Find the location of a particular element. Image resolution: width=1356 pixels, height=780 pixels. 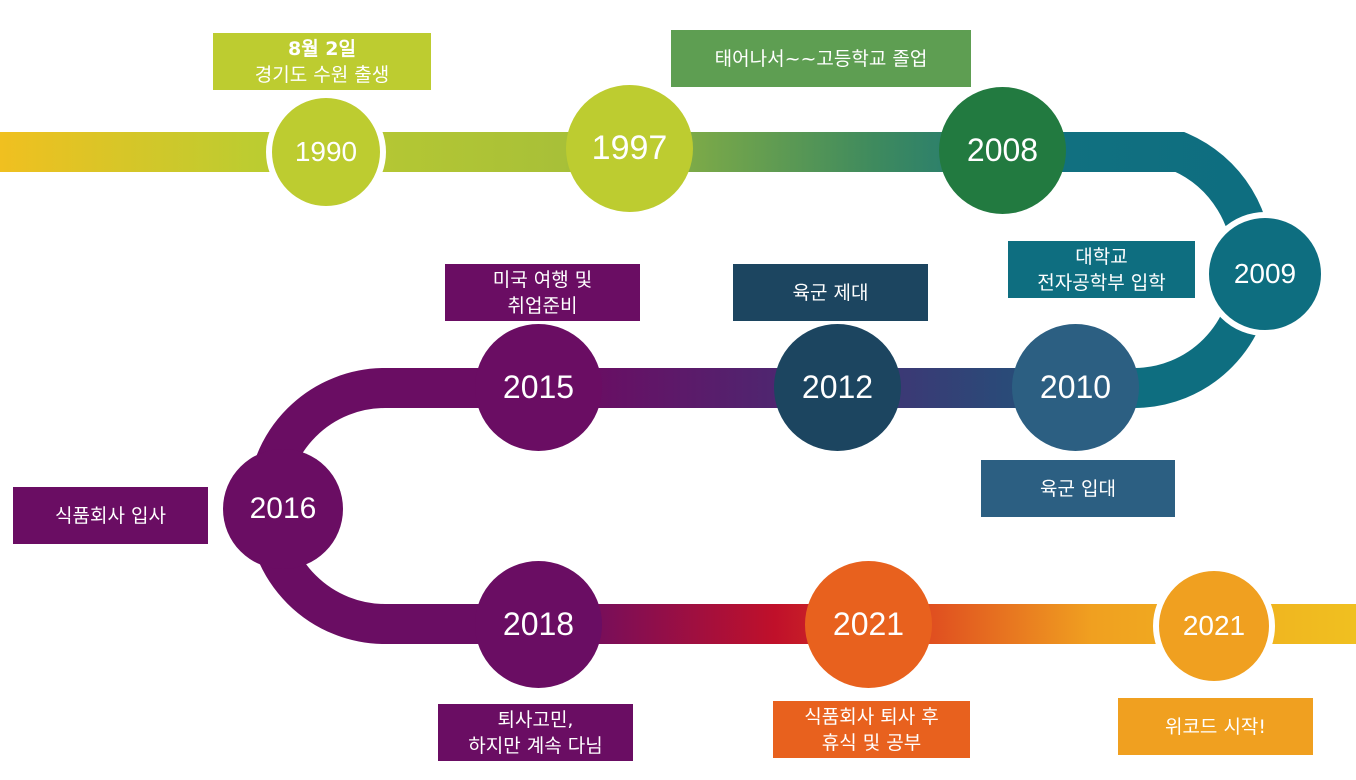

label-2021-a: 식품회사 퇴사 후 휴식 및 공부 is located at coordinates (871, 729).